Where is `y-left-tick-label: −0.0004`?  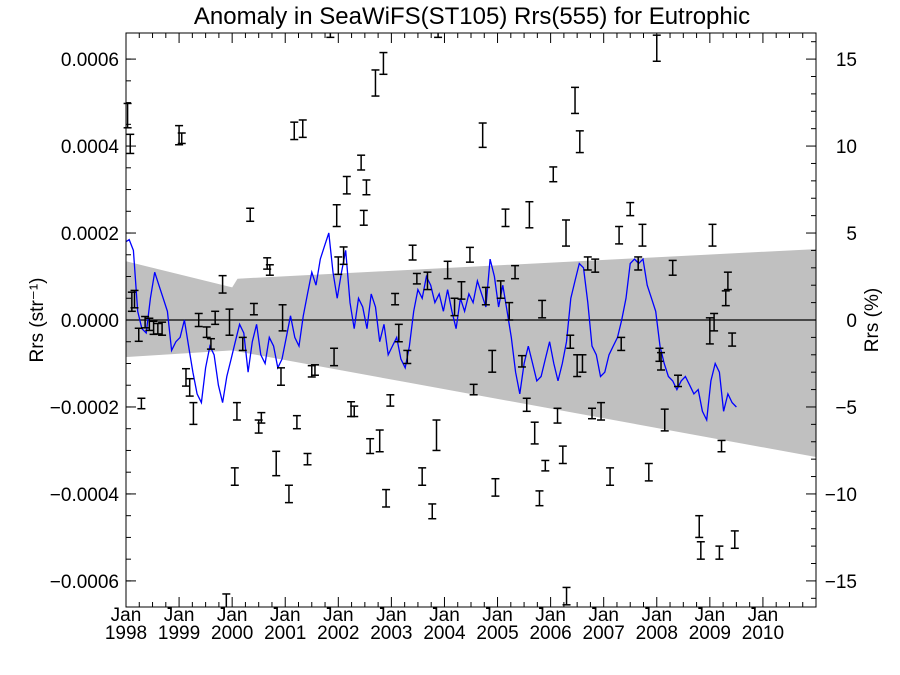
y-left-tick-label: −0.0004 is located at coordinates (85, 495).